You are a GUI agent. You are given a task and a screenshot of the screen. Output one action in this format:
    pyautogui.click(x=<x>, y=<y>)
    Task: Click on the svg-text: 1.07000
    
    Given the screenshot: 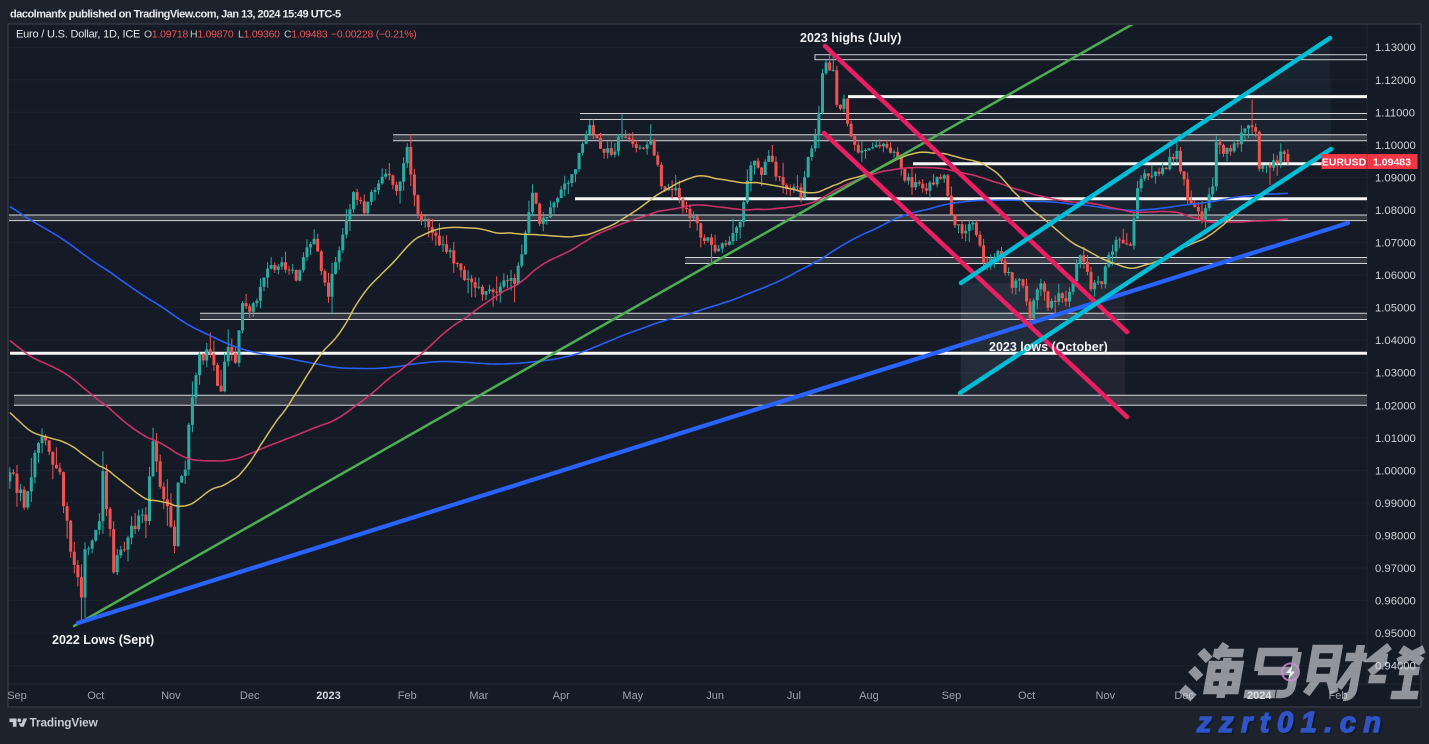 What is the action you would take?
    pyautogui.click(x=1395, y=244)
    